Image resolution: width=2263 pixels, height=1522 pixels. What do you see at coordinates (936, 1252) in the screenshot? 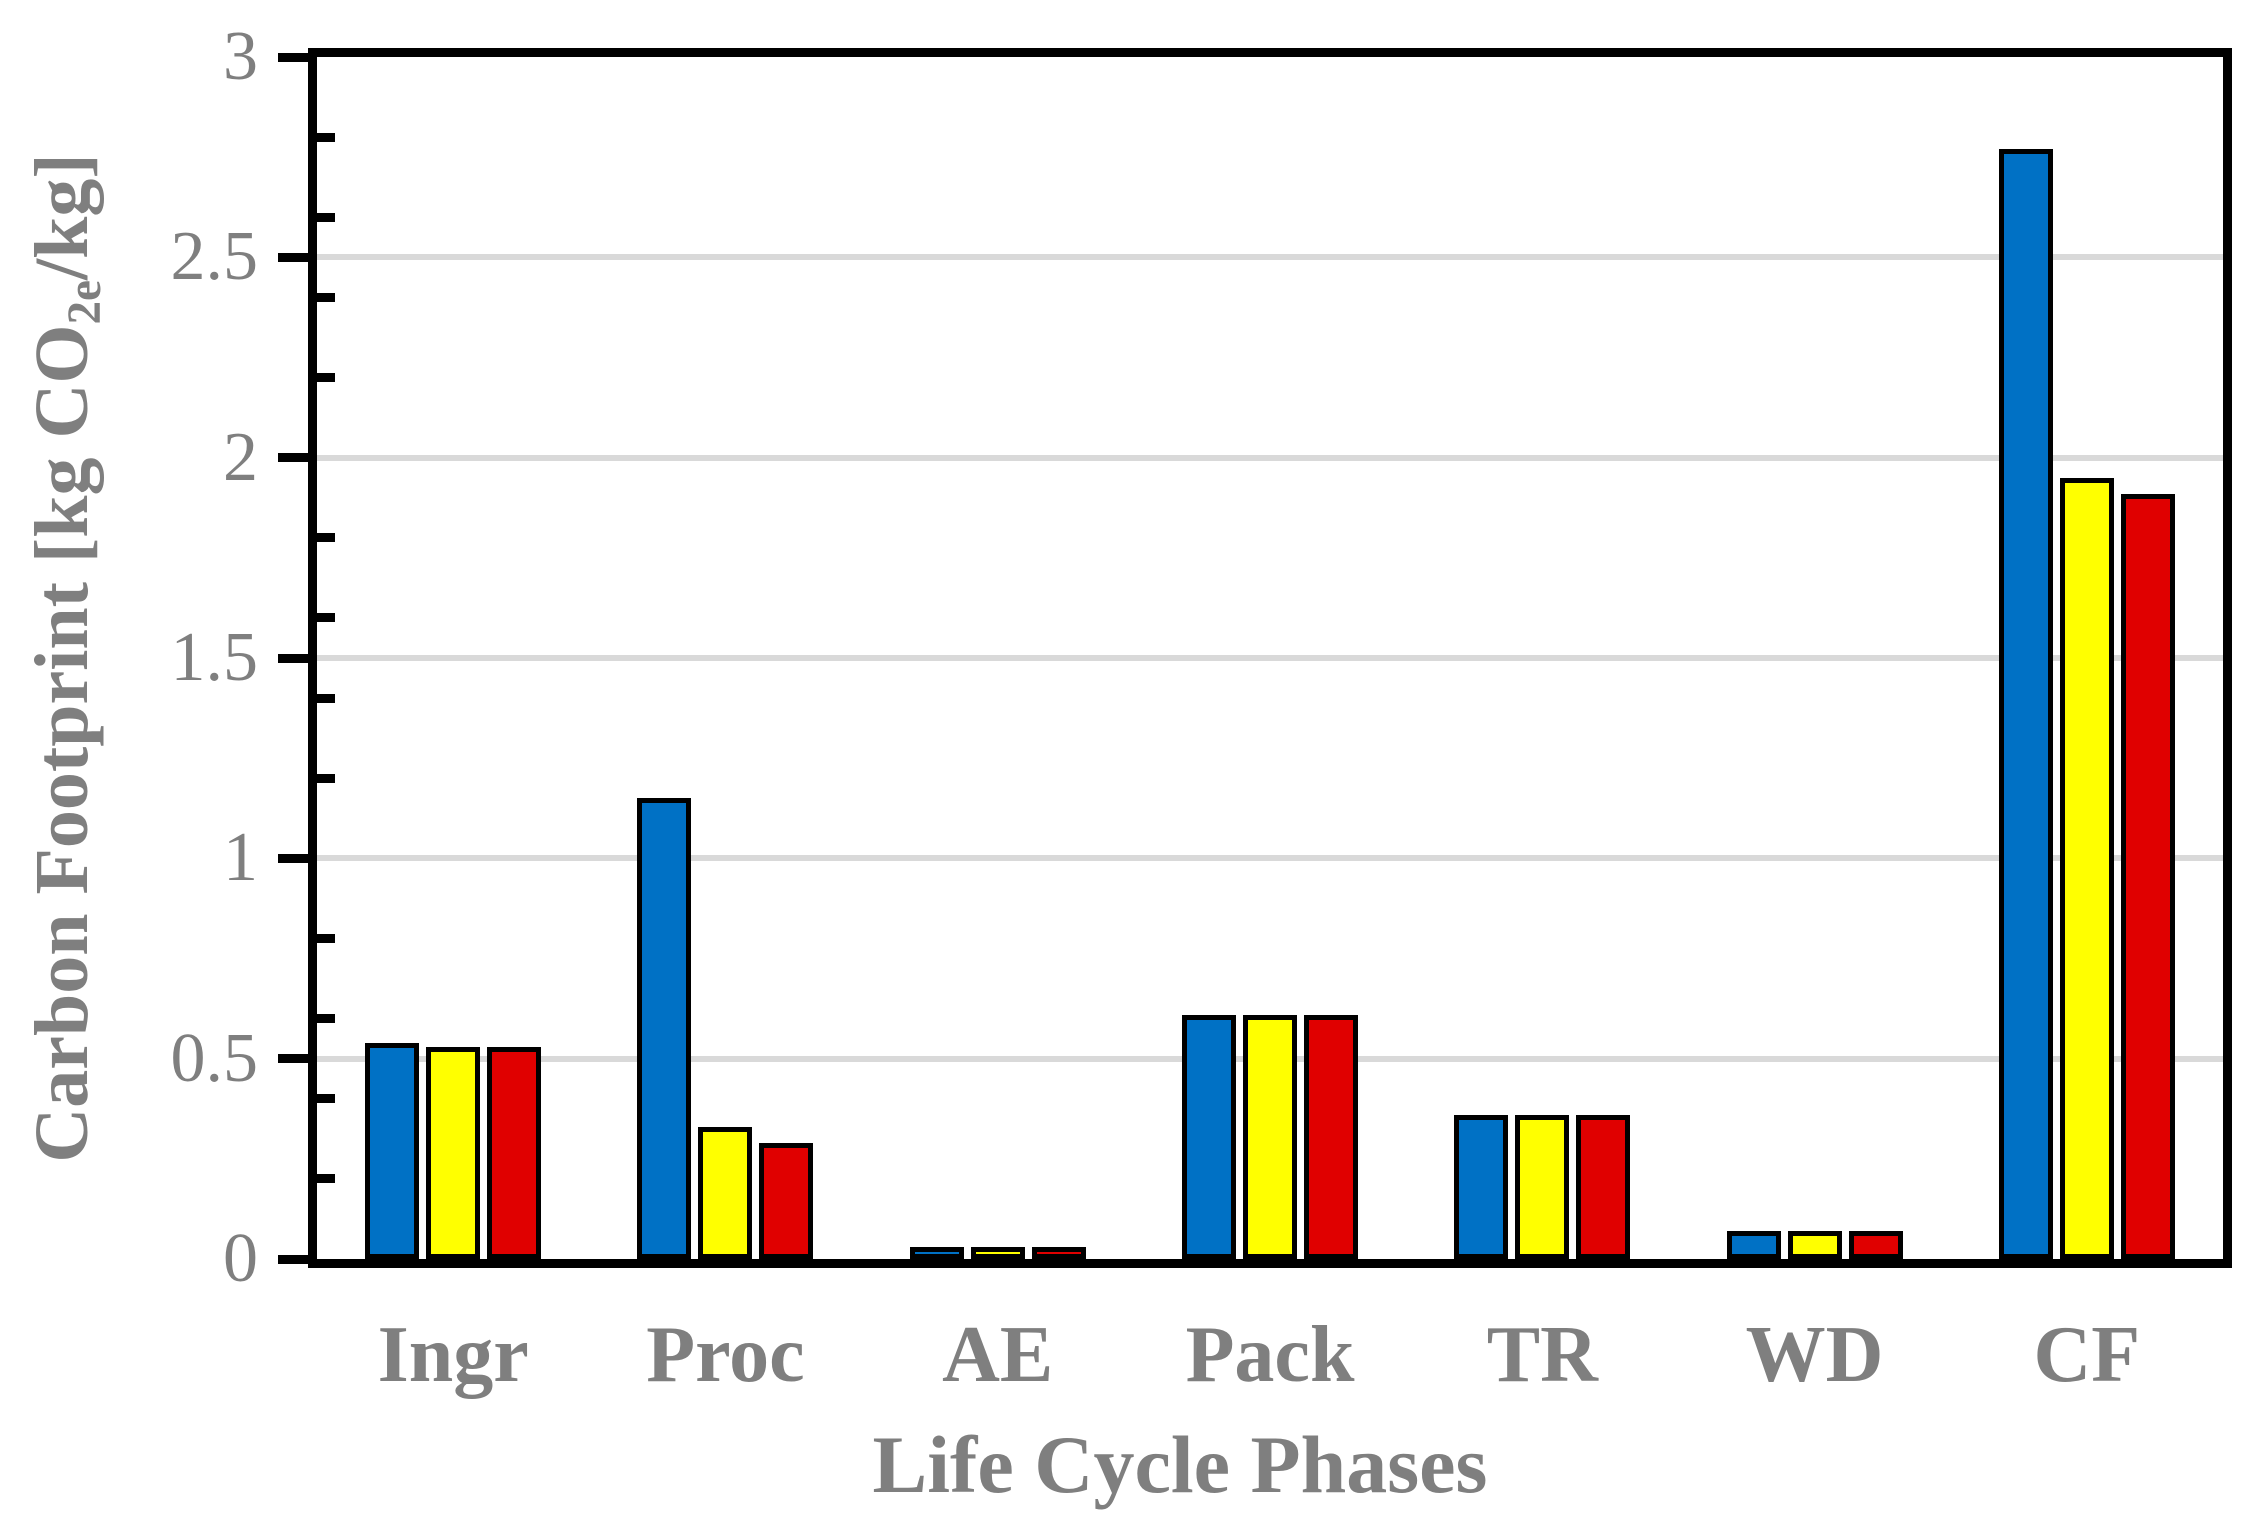
I see `bar-AE-blue` at bounding box center [936, 1252].